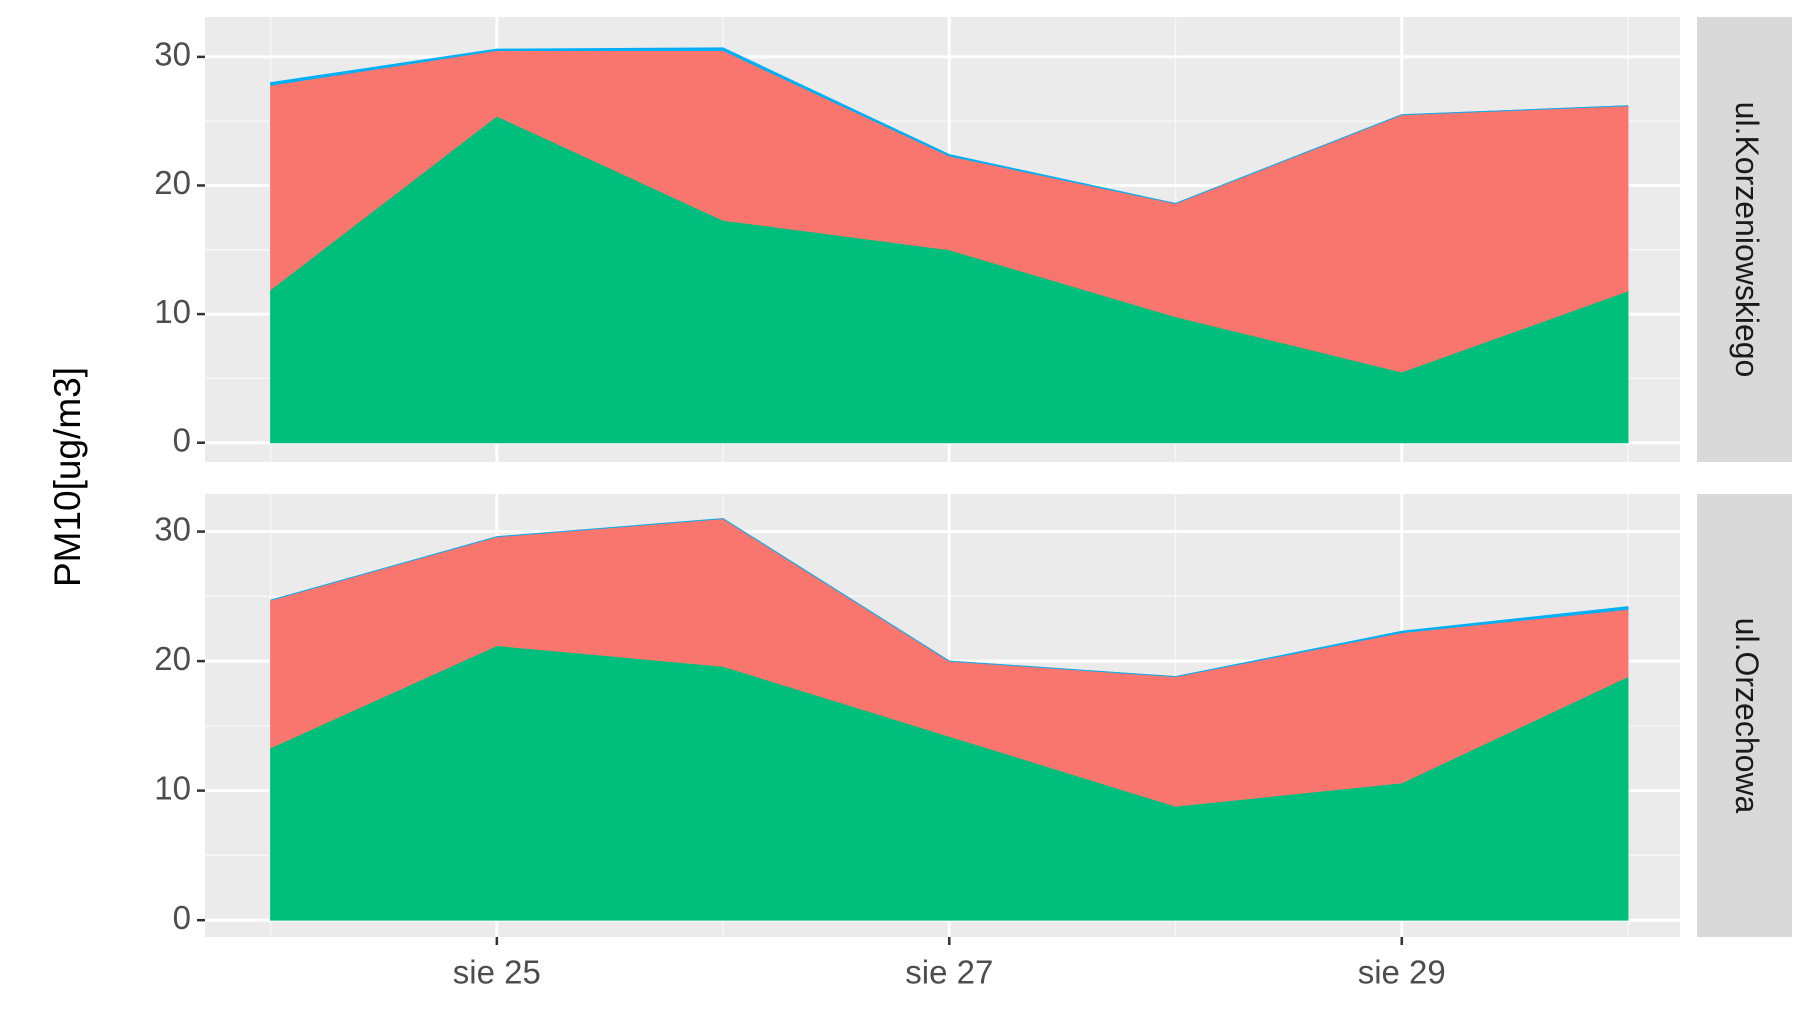 This screenshot has height=1014, width=1801. I want to click on strip-label: ul.Orzechowa, so click(1747, 716).